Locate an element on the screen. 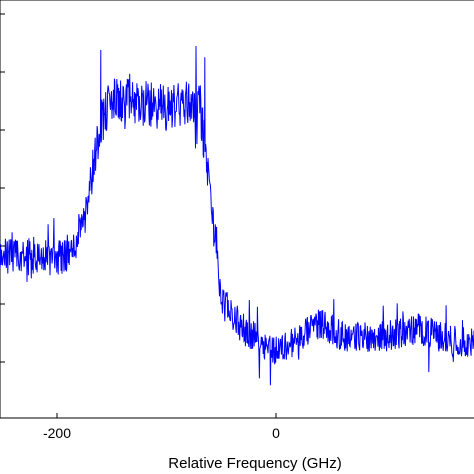 This screenshot has width=474, height=474. x-tick-label: 0 is located at coordinates (276, 433).